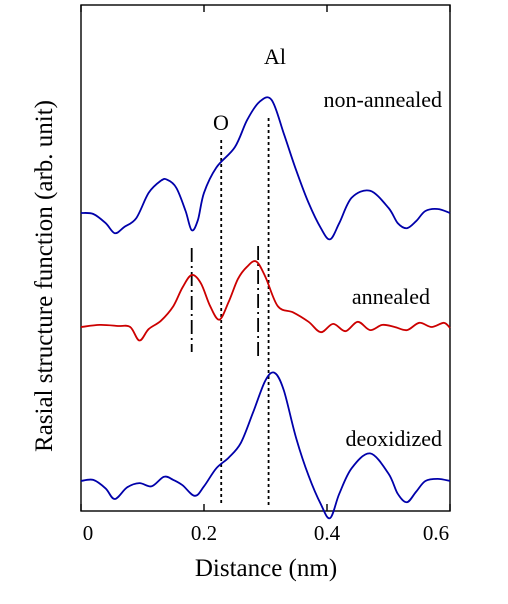 The height and width of the screenshot is (604, 508). What do you see at coordinates (221, 122) in the screenshot?
I see `o-label: O` at bounding box center [221, 122].